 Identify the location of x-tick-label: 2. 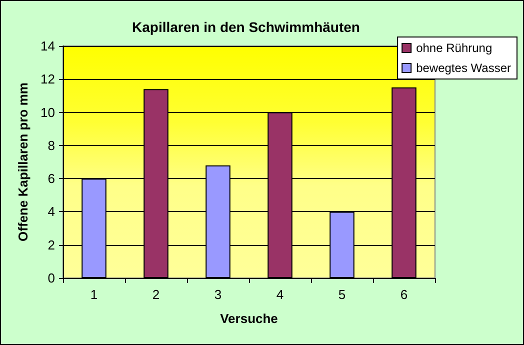
(156, 294).